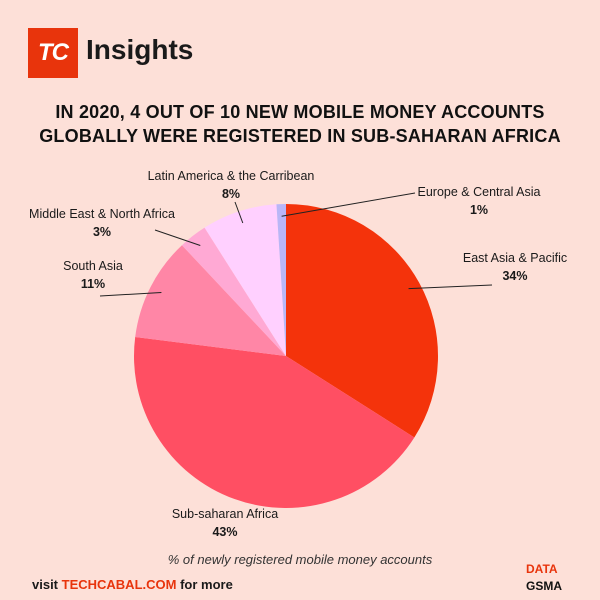 The image size is (600, 600). Describe the element at coordinates (362, 321) in the screenshot. I see `pie-slice-east-asia-pacific` at that location.